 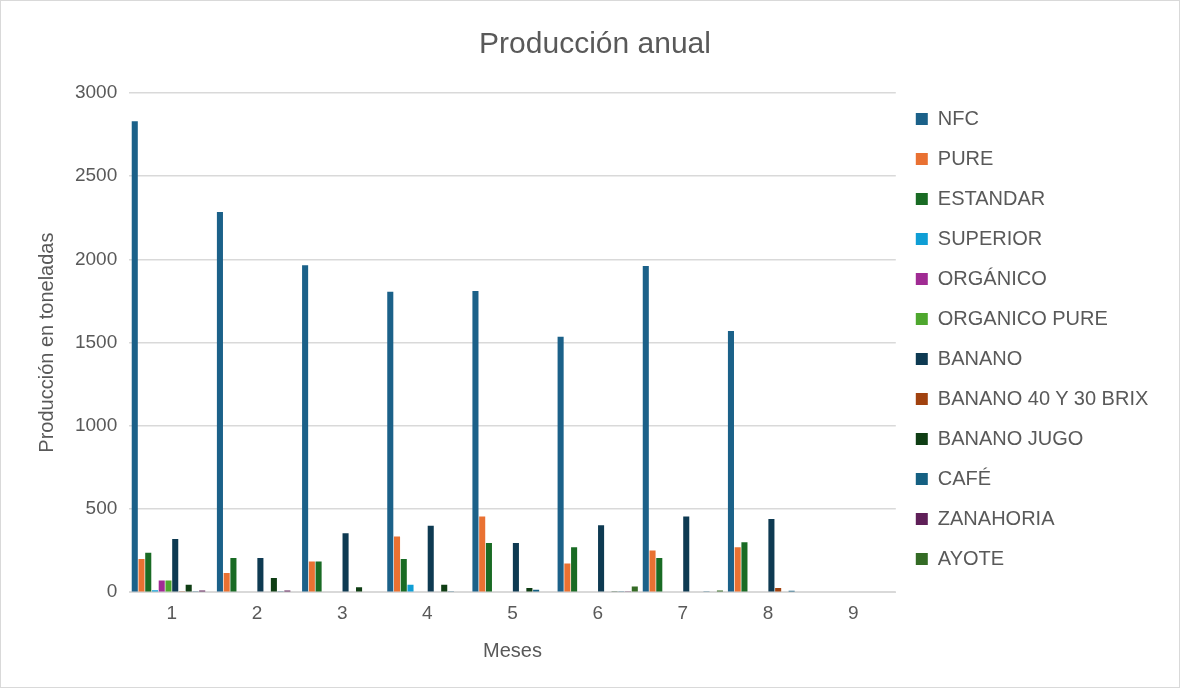 What do you see at coordinates (1043, 397) in the screenshot?
I see `legend-label: BANANO 40 Y 30 BRIX` at bounding box center [1043, 397].